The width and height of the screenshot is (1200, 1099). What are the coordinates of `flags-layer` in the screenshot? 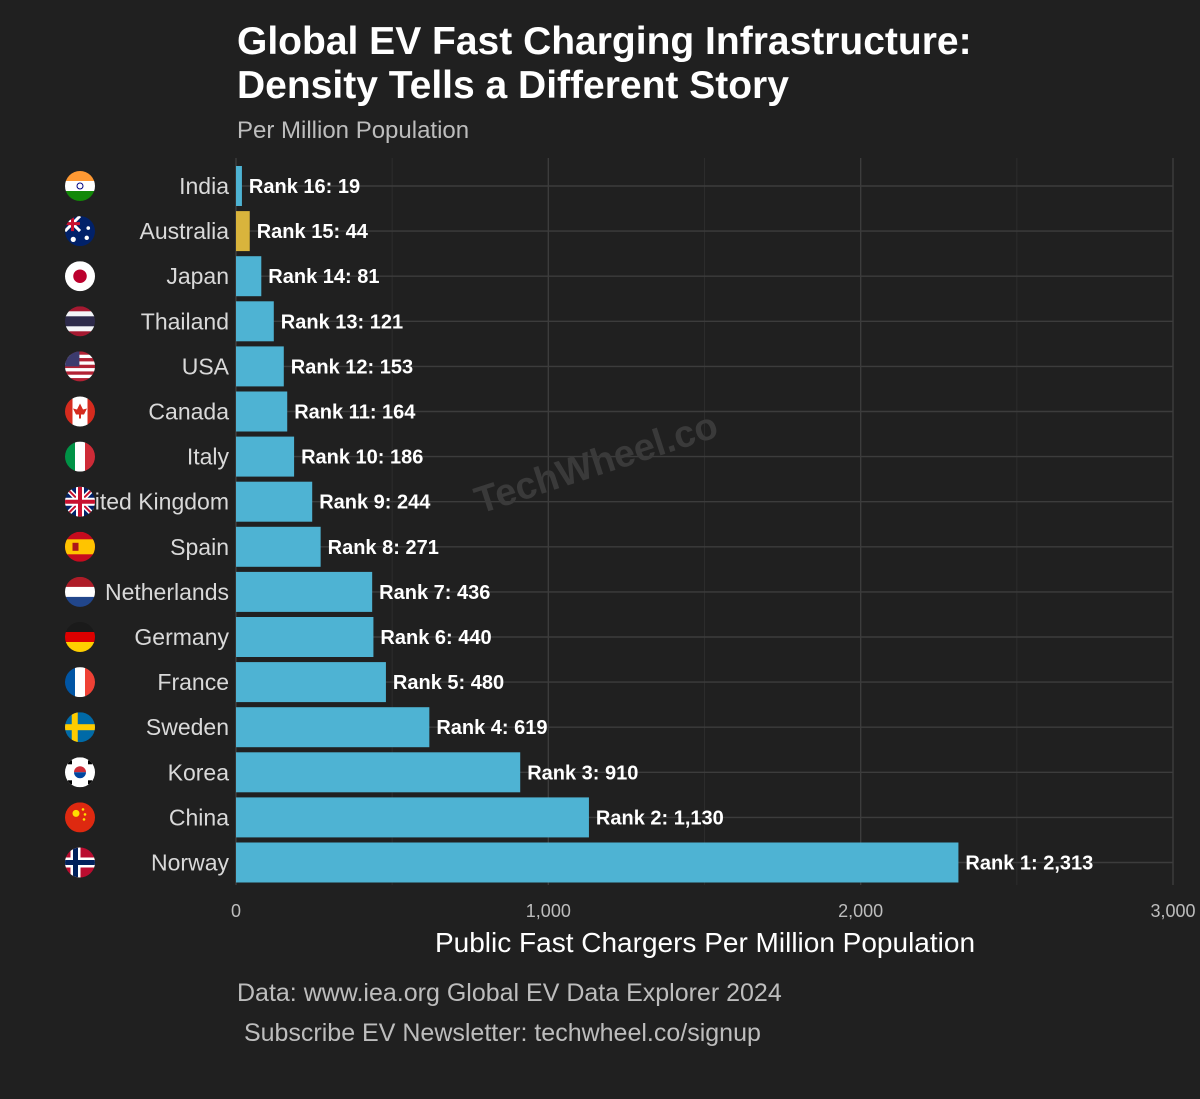 It's located at (80, 524).